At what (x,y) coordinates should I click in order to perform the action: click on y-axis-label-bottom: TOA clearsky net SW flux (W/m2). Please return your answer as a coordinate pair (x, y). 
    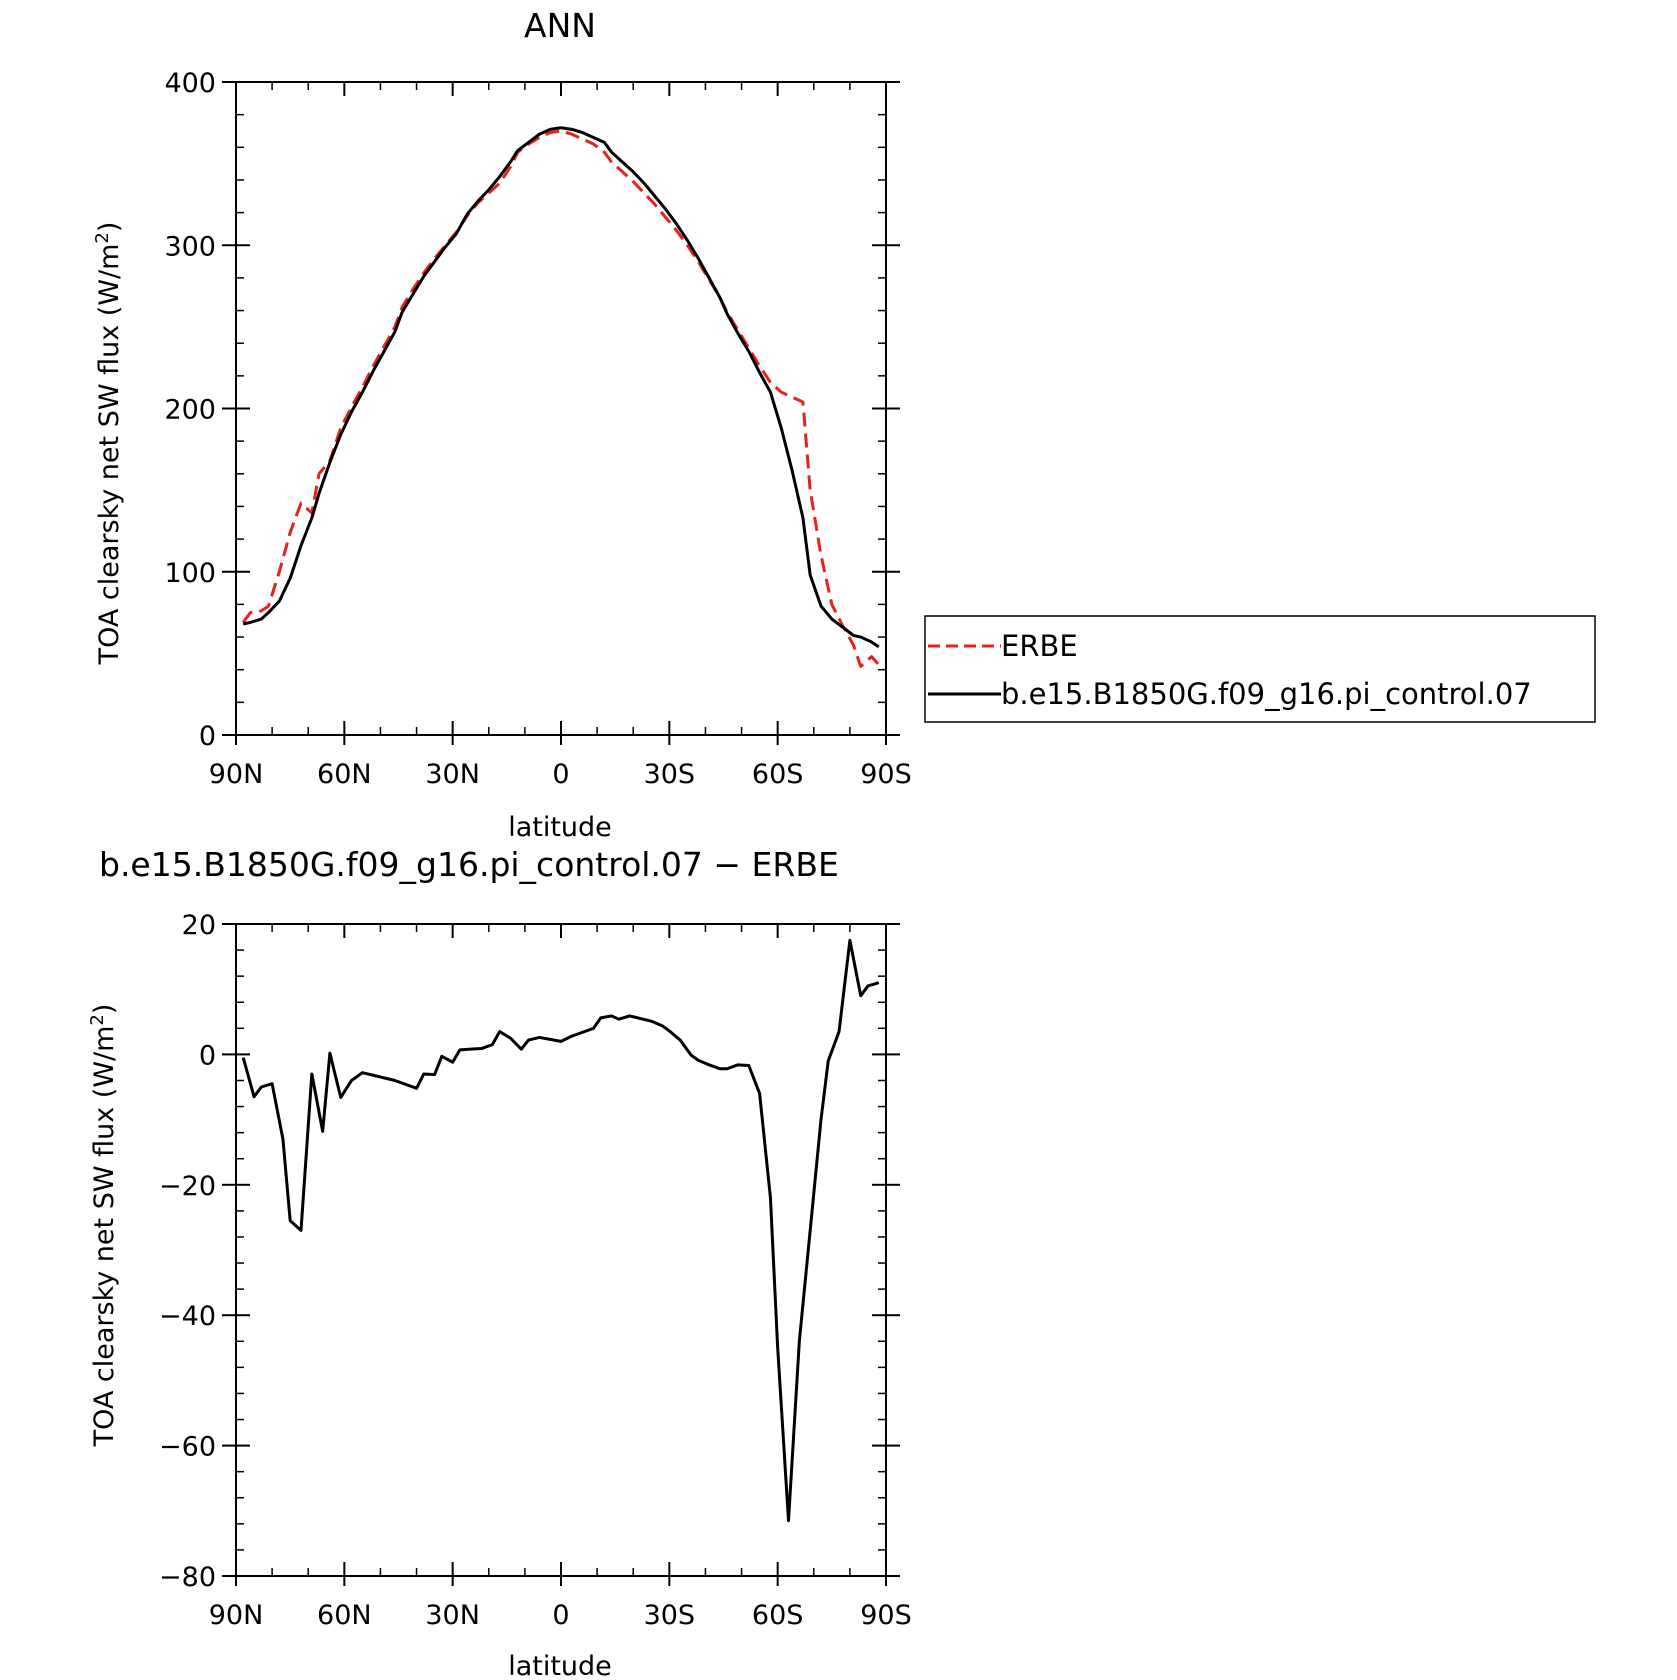
    Looking at the image, I should click on (103, 1226).